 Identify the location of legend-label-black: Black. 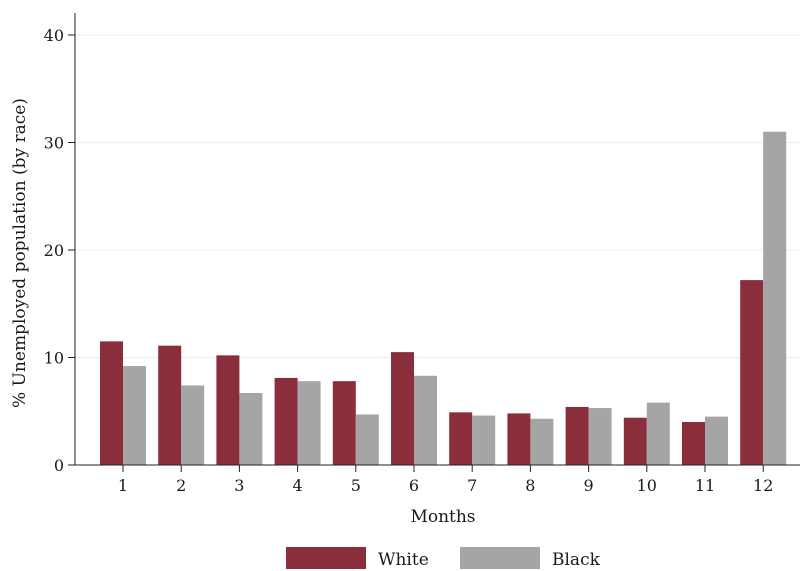
(576, 560).